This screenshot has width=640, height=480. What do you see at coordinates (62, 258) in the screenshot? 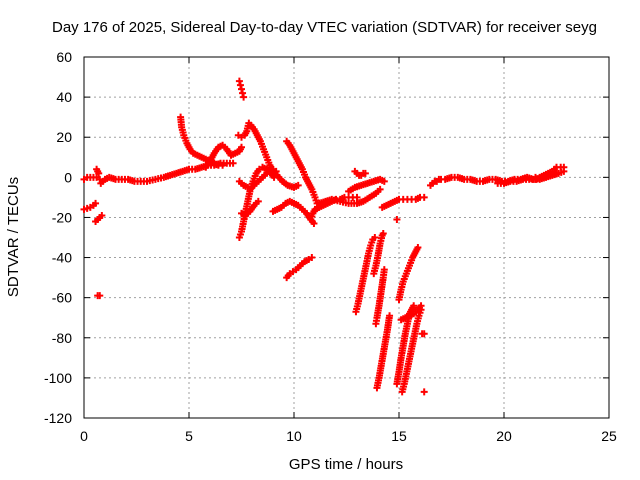
I see `y-tick-label: -40` at bounding box center [62, 258].